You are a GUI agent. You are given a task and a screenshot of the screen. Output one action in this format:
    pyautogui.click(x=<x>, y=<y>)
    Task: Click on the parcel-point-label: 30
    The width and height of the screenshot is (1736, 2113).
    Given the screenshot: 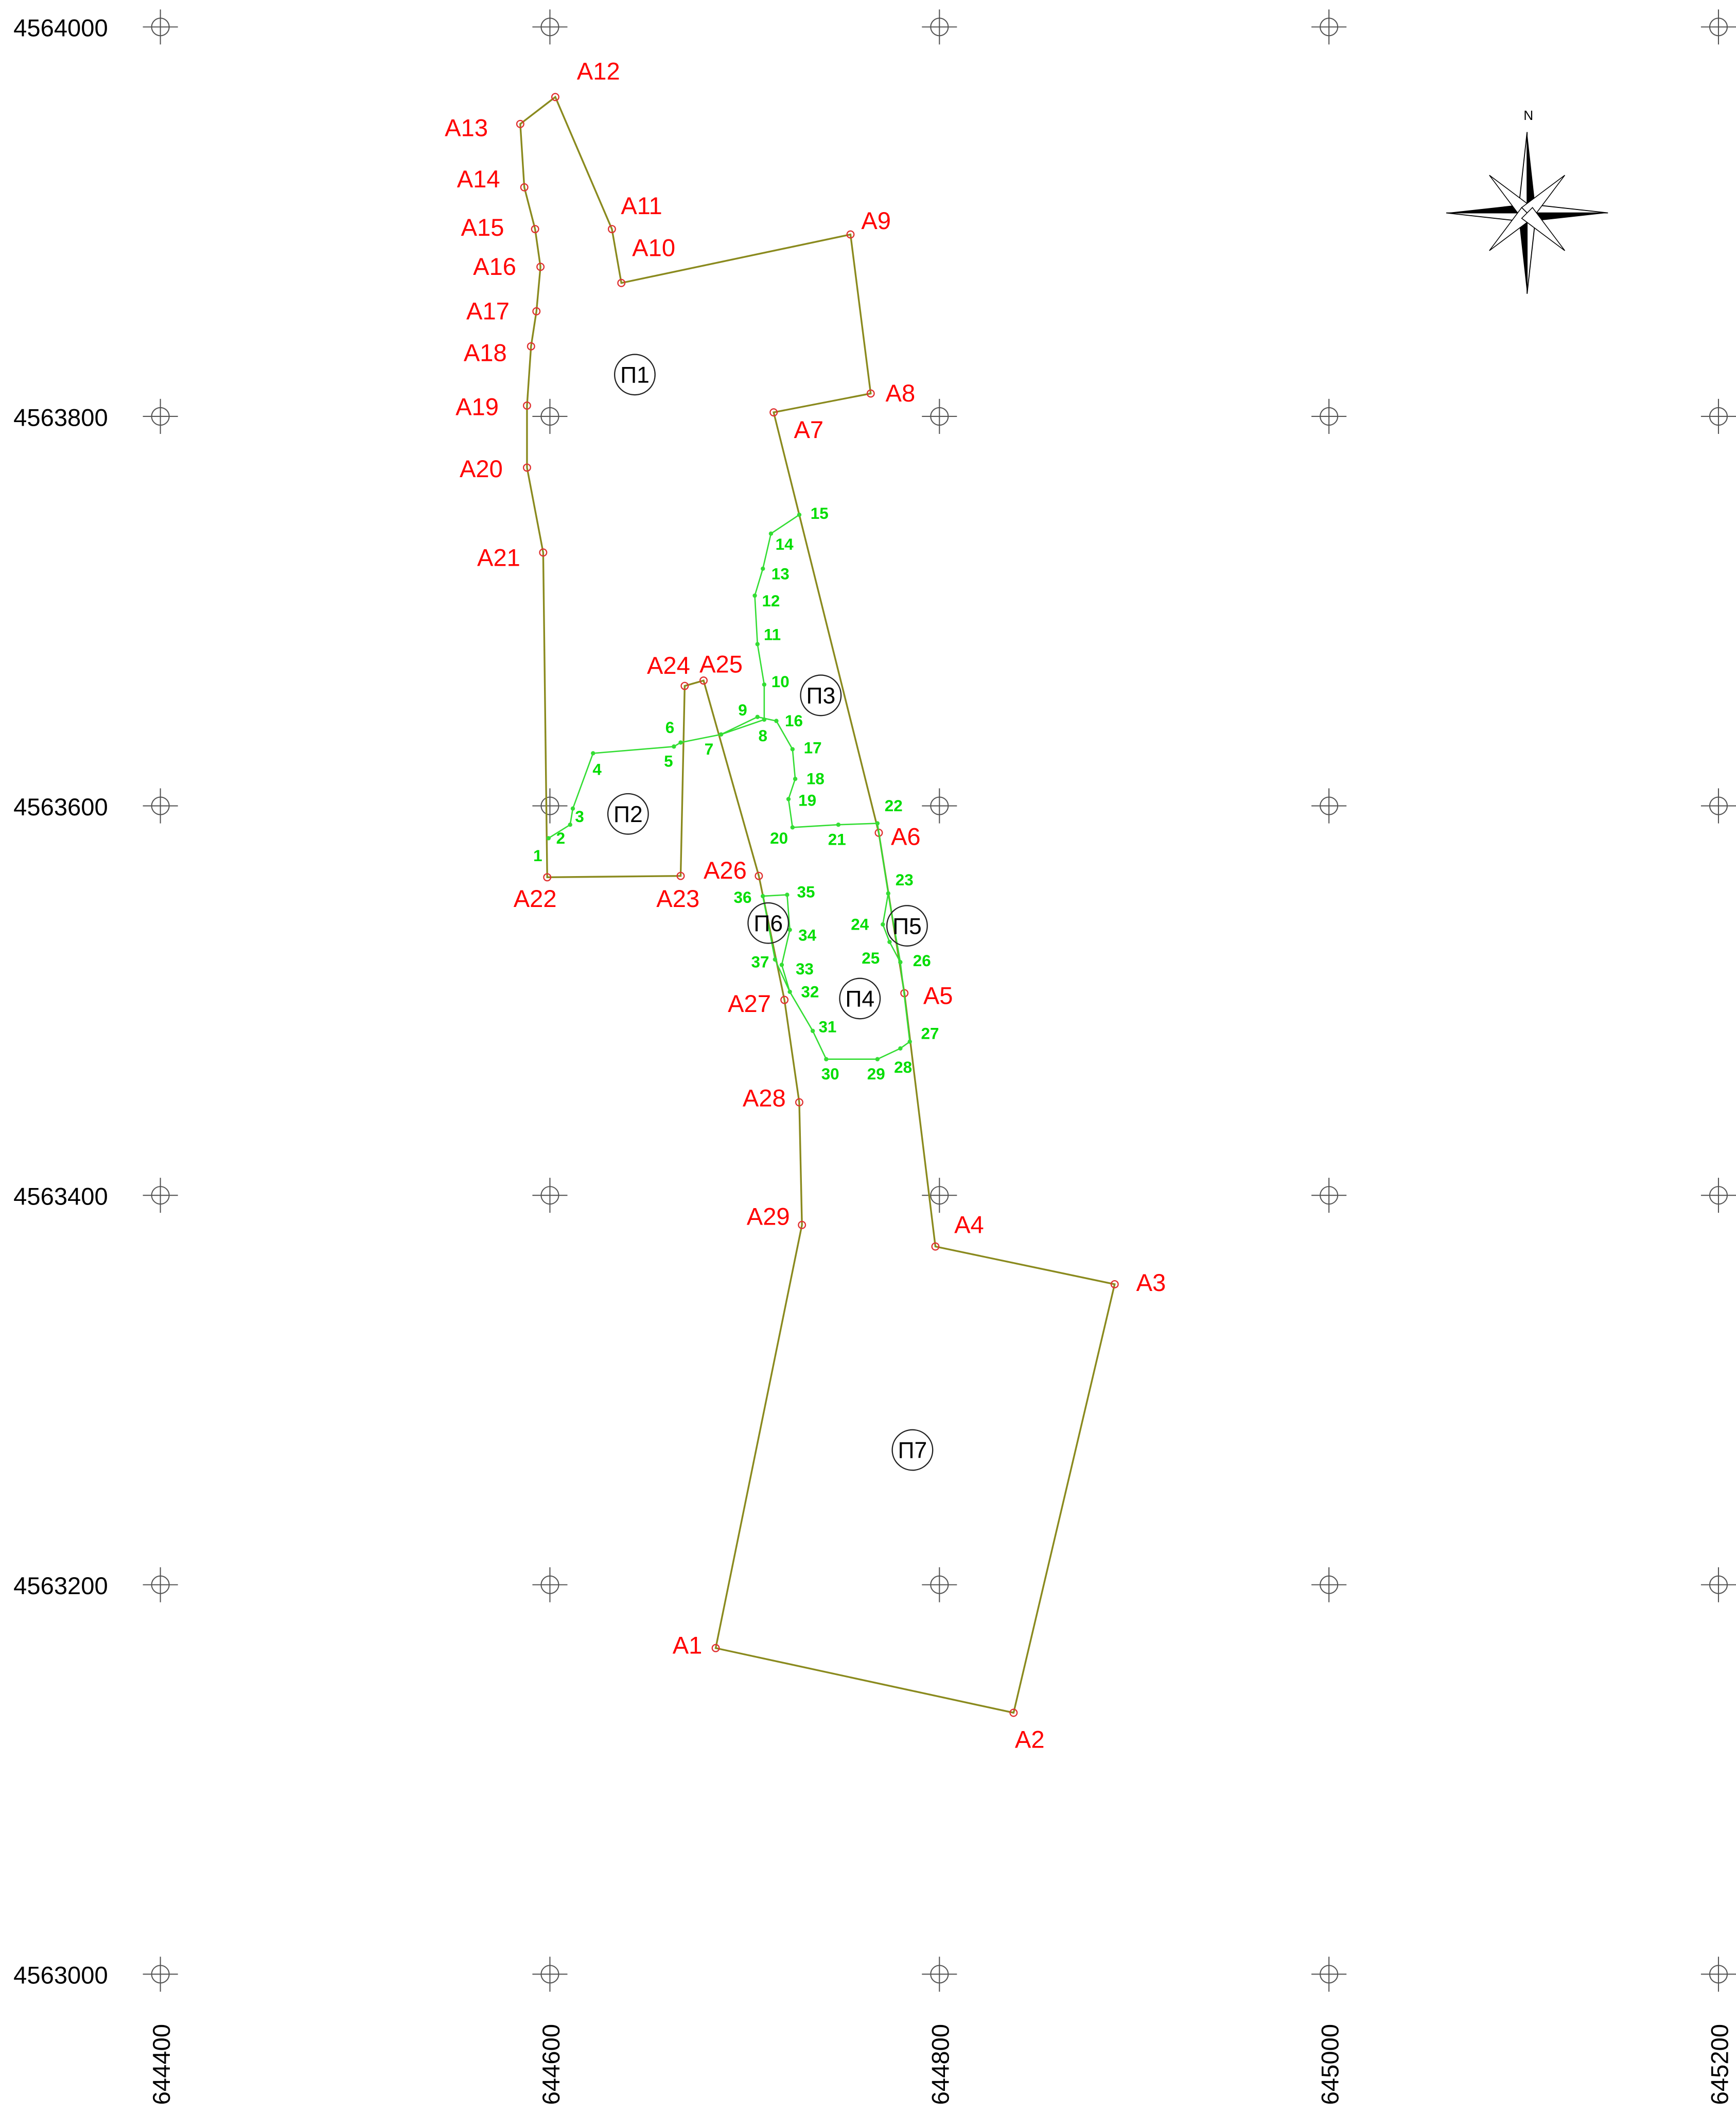 What is the action you would take?
    pyautogui.click(x=830, y=1074)
    